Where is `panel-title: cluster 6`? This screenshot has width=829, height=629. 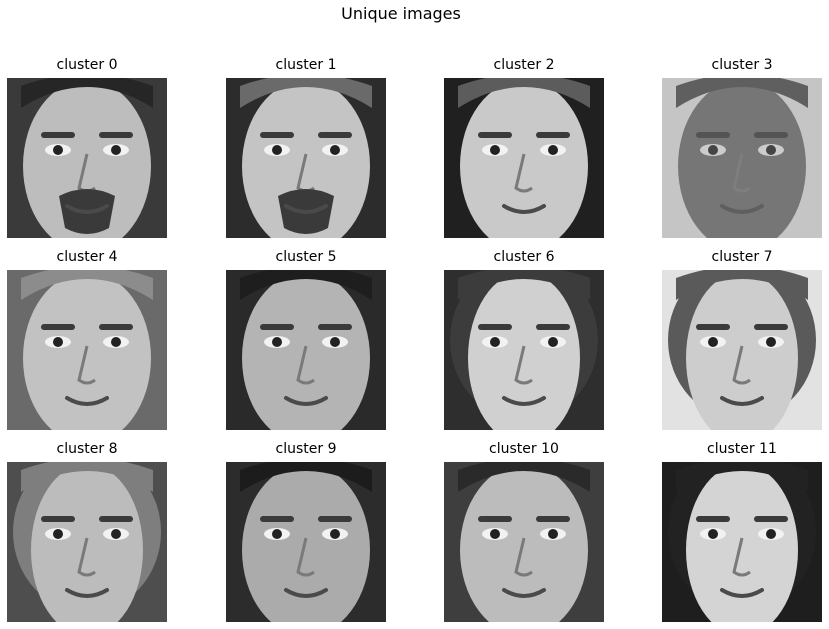
panel-title: cluster 6 is located at coordinates (524, 257).